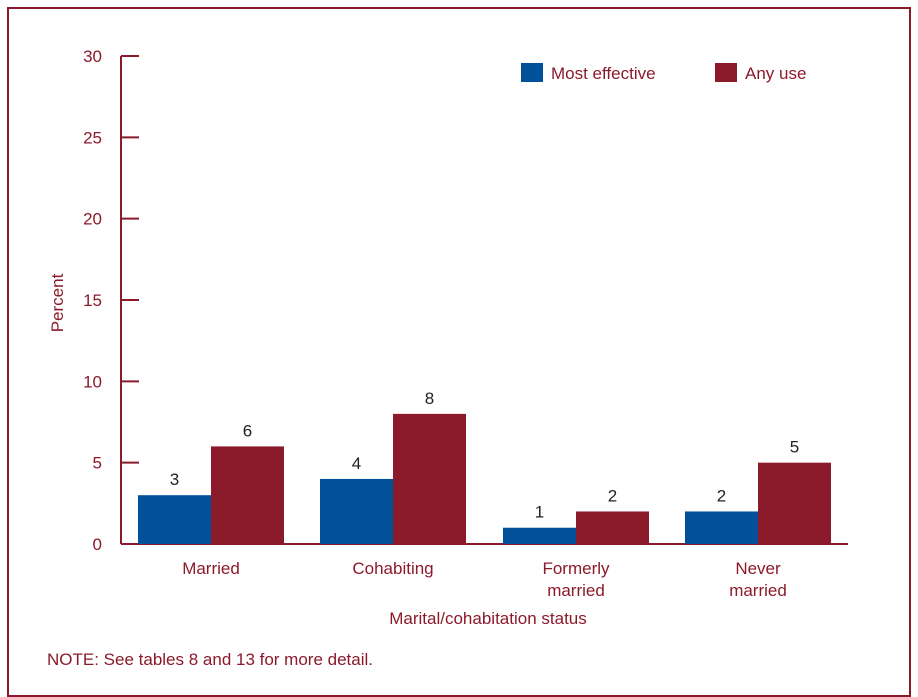 This screenshot has width=918, height=697. Describe the element at coordinates (576, 568) in the screenshot. I see `x-category-label: Formerly` at that location.